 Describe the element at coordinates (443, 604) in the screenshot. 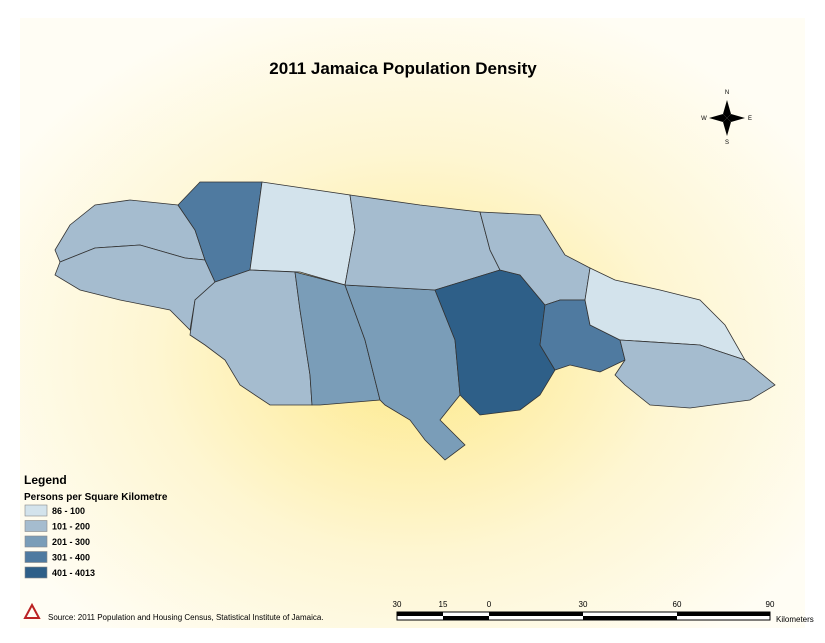

I see `scale-label: 15` at that location.